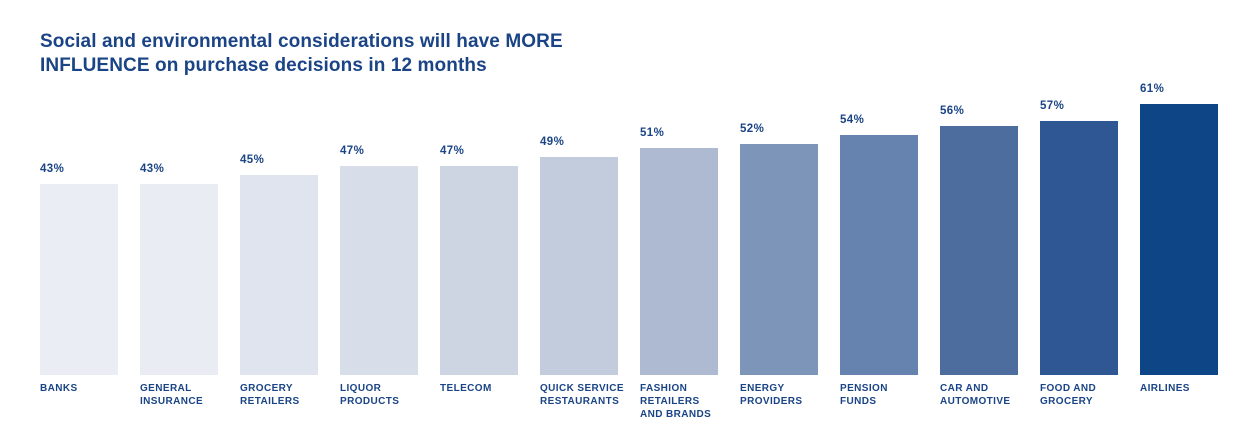 Image resolution: width=1260 pixels, height=444 pixels. I want to click on bar-category-label: FASHION RETAILERS AND BRANDS, so click(676, 401).